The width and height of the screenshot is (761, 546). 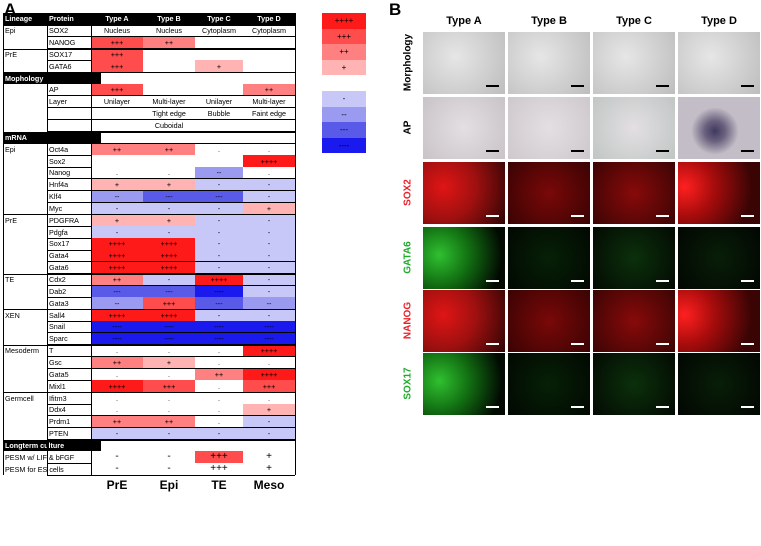 I want to click on table-header-lineage: Lineage, so click(x=25, y=19).